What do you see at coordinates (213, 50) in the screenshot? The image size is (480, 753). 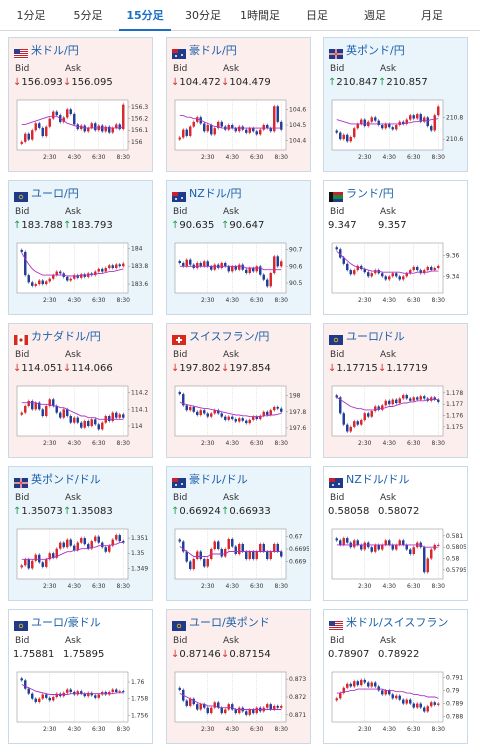 I see `currency-pair-link: 豪ドル/円` at bounding box center [213, 50].